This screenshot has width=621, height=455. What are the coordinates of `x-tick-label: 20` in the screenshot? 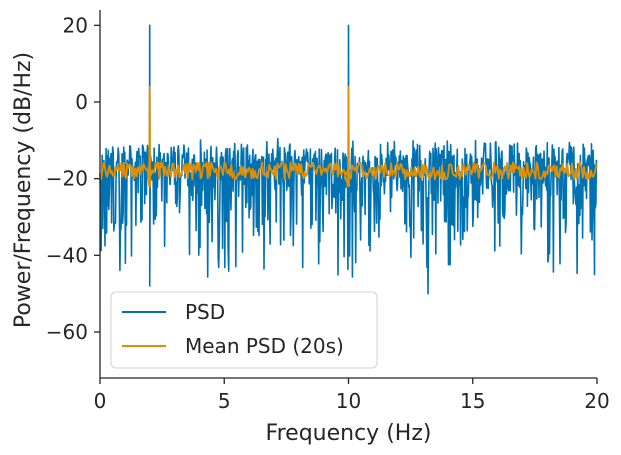 It's located at (596, 401).